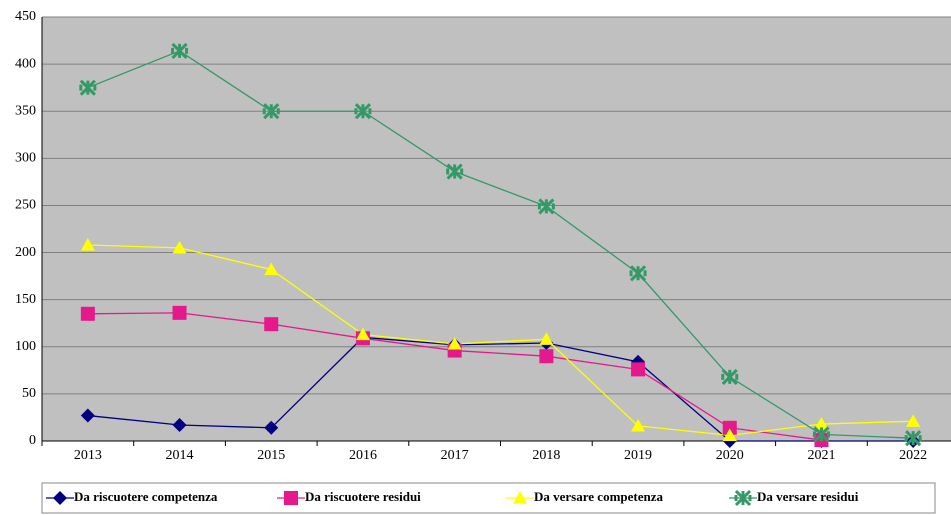 Image resolution: width=951 pixels, height=515 pixels. Describe the element at coordinates (25, 158) in the screenshot. I see `y-tick-label: 300` at that location.